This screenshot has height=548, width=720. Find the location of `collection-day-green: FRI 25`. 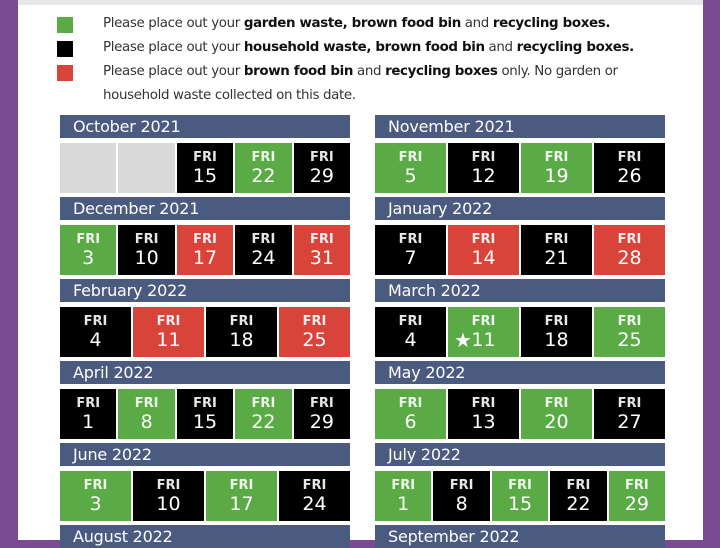

collection-day-green: FRI 25 is located at coordinates (629, 332).